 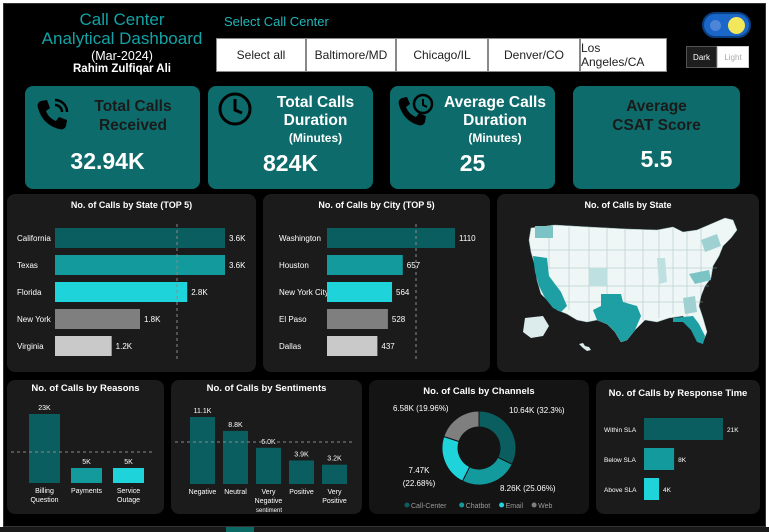 What do you see at coordinates (112, 137) in the screenshot?
I see `kpi-total-calls: Total Calls Received 32.94K` at bounding box center [112, 137].